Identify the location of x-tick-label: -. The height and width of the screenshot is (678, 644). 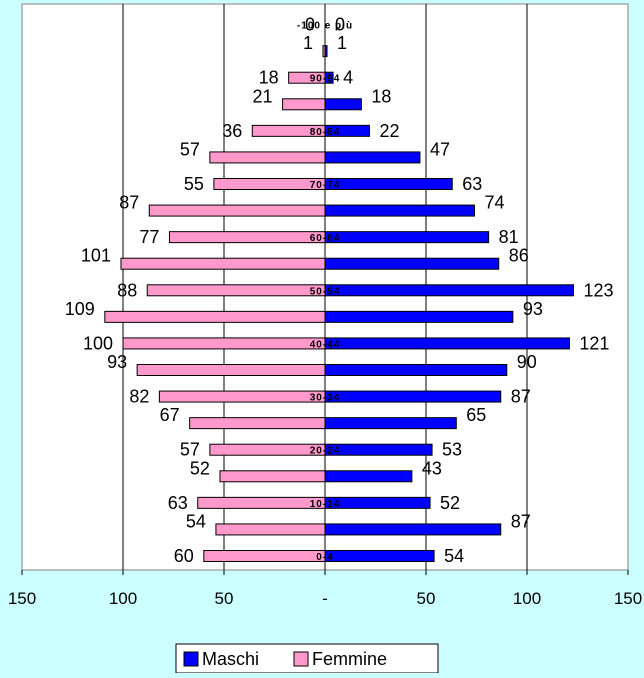
(325, 598).